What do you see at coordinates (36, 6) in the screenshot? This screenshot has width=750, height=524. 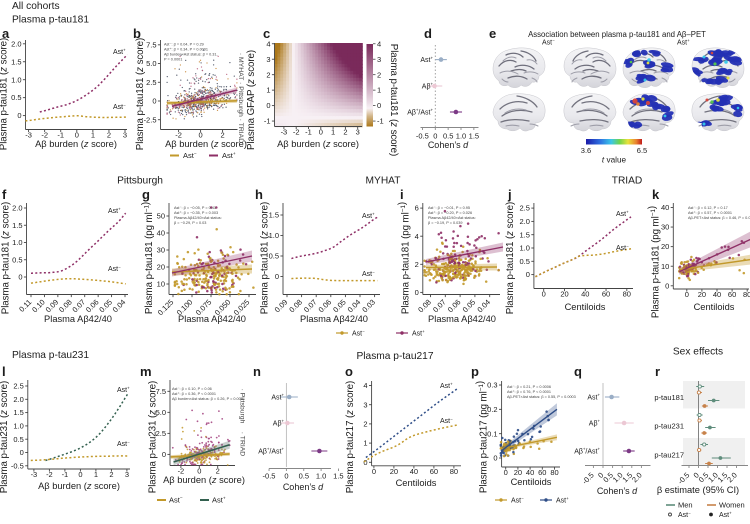 I see `svg-text: All cohorts` at bounding box center [36, 6].